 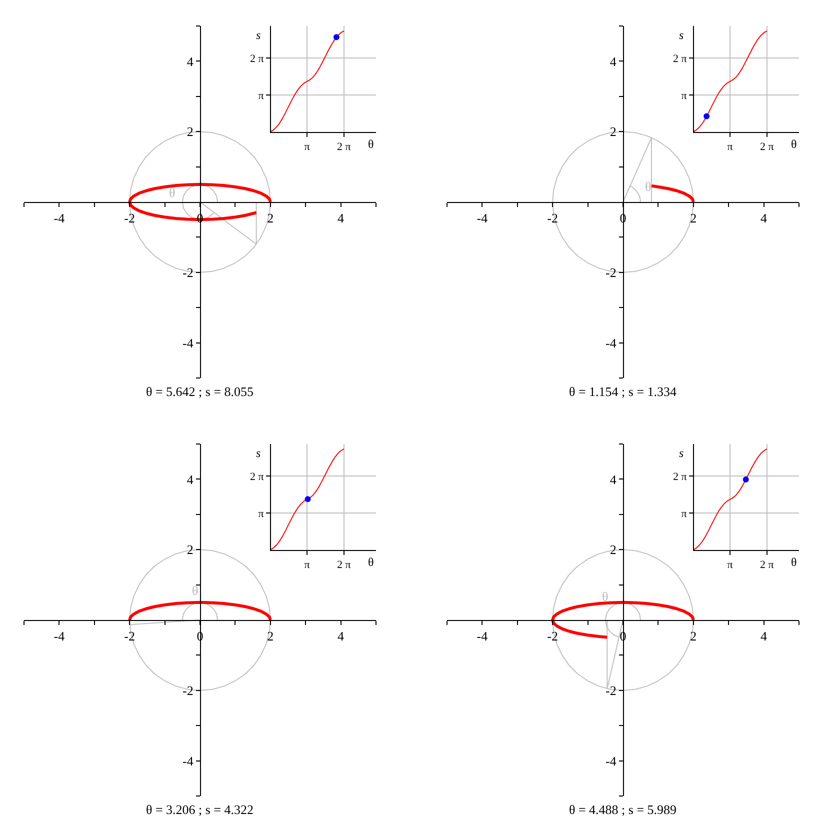 I want to click on text: θ = 4.488 ; s = 5.989, so click(x=623, y=809).